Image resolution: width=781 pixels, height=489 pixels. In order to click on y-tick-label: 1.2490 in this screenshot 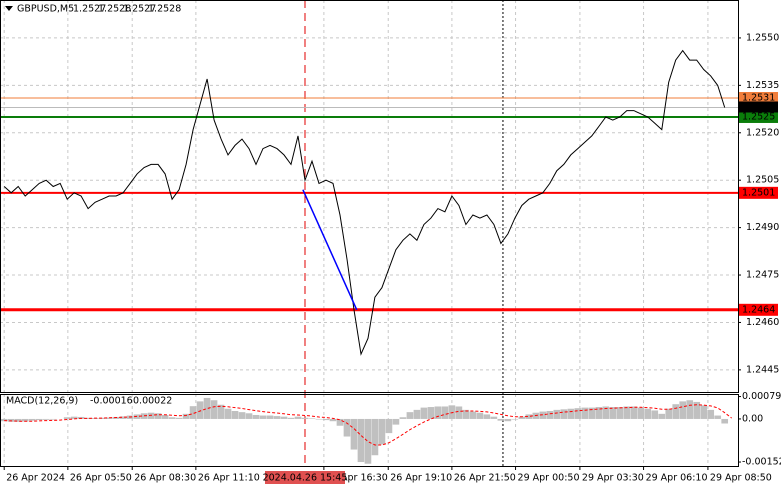, I will do `click(762, 227)`.